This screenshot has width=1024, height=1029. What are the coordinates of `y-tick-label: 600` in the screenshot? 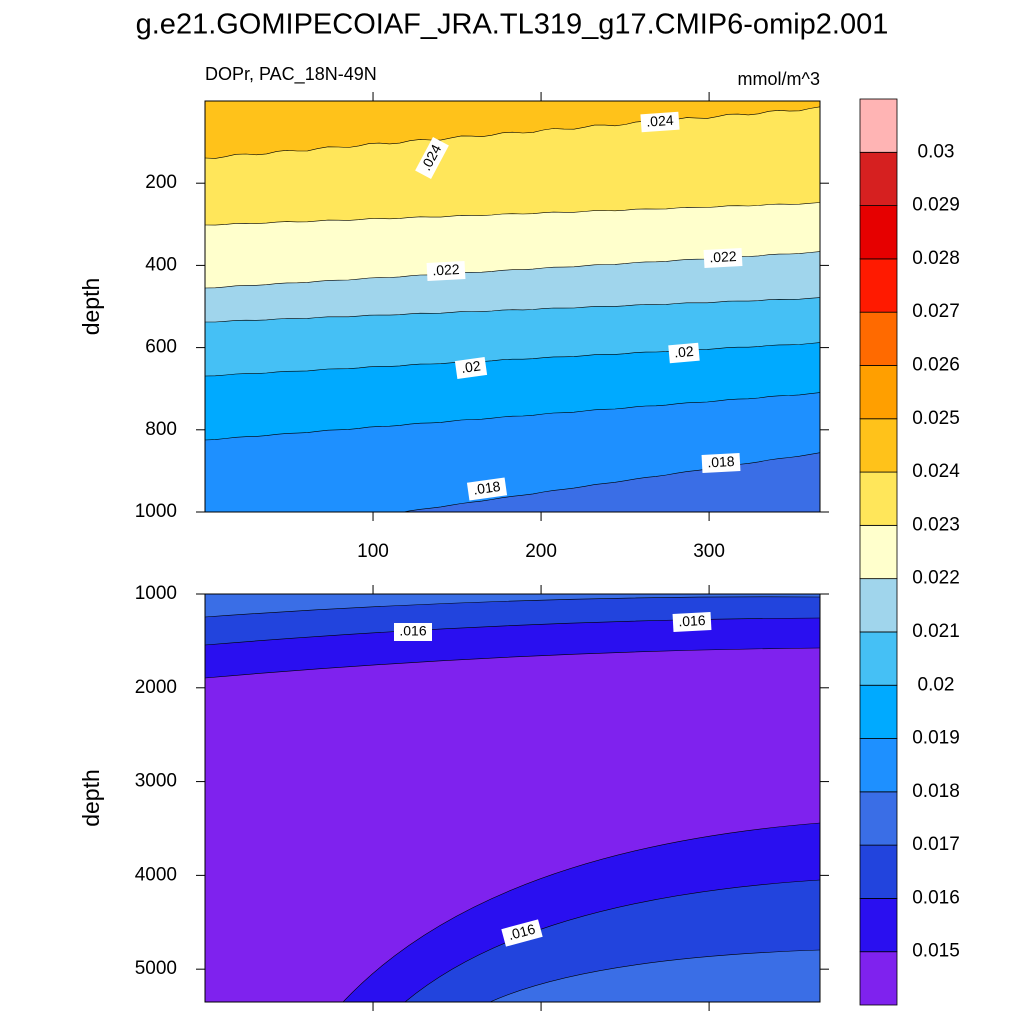 It's located at (161, 347).